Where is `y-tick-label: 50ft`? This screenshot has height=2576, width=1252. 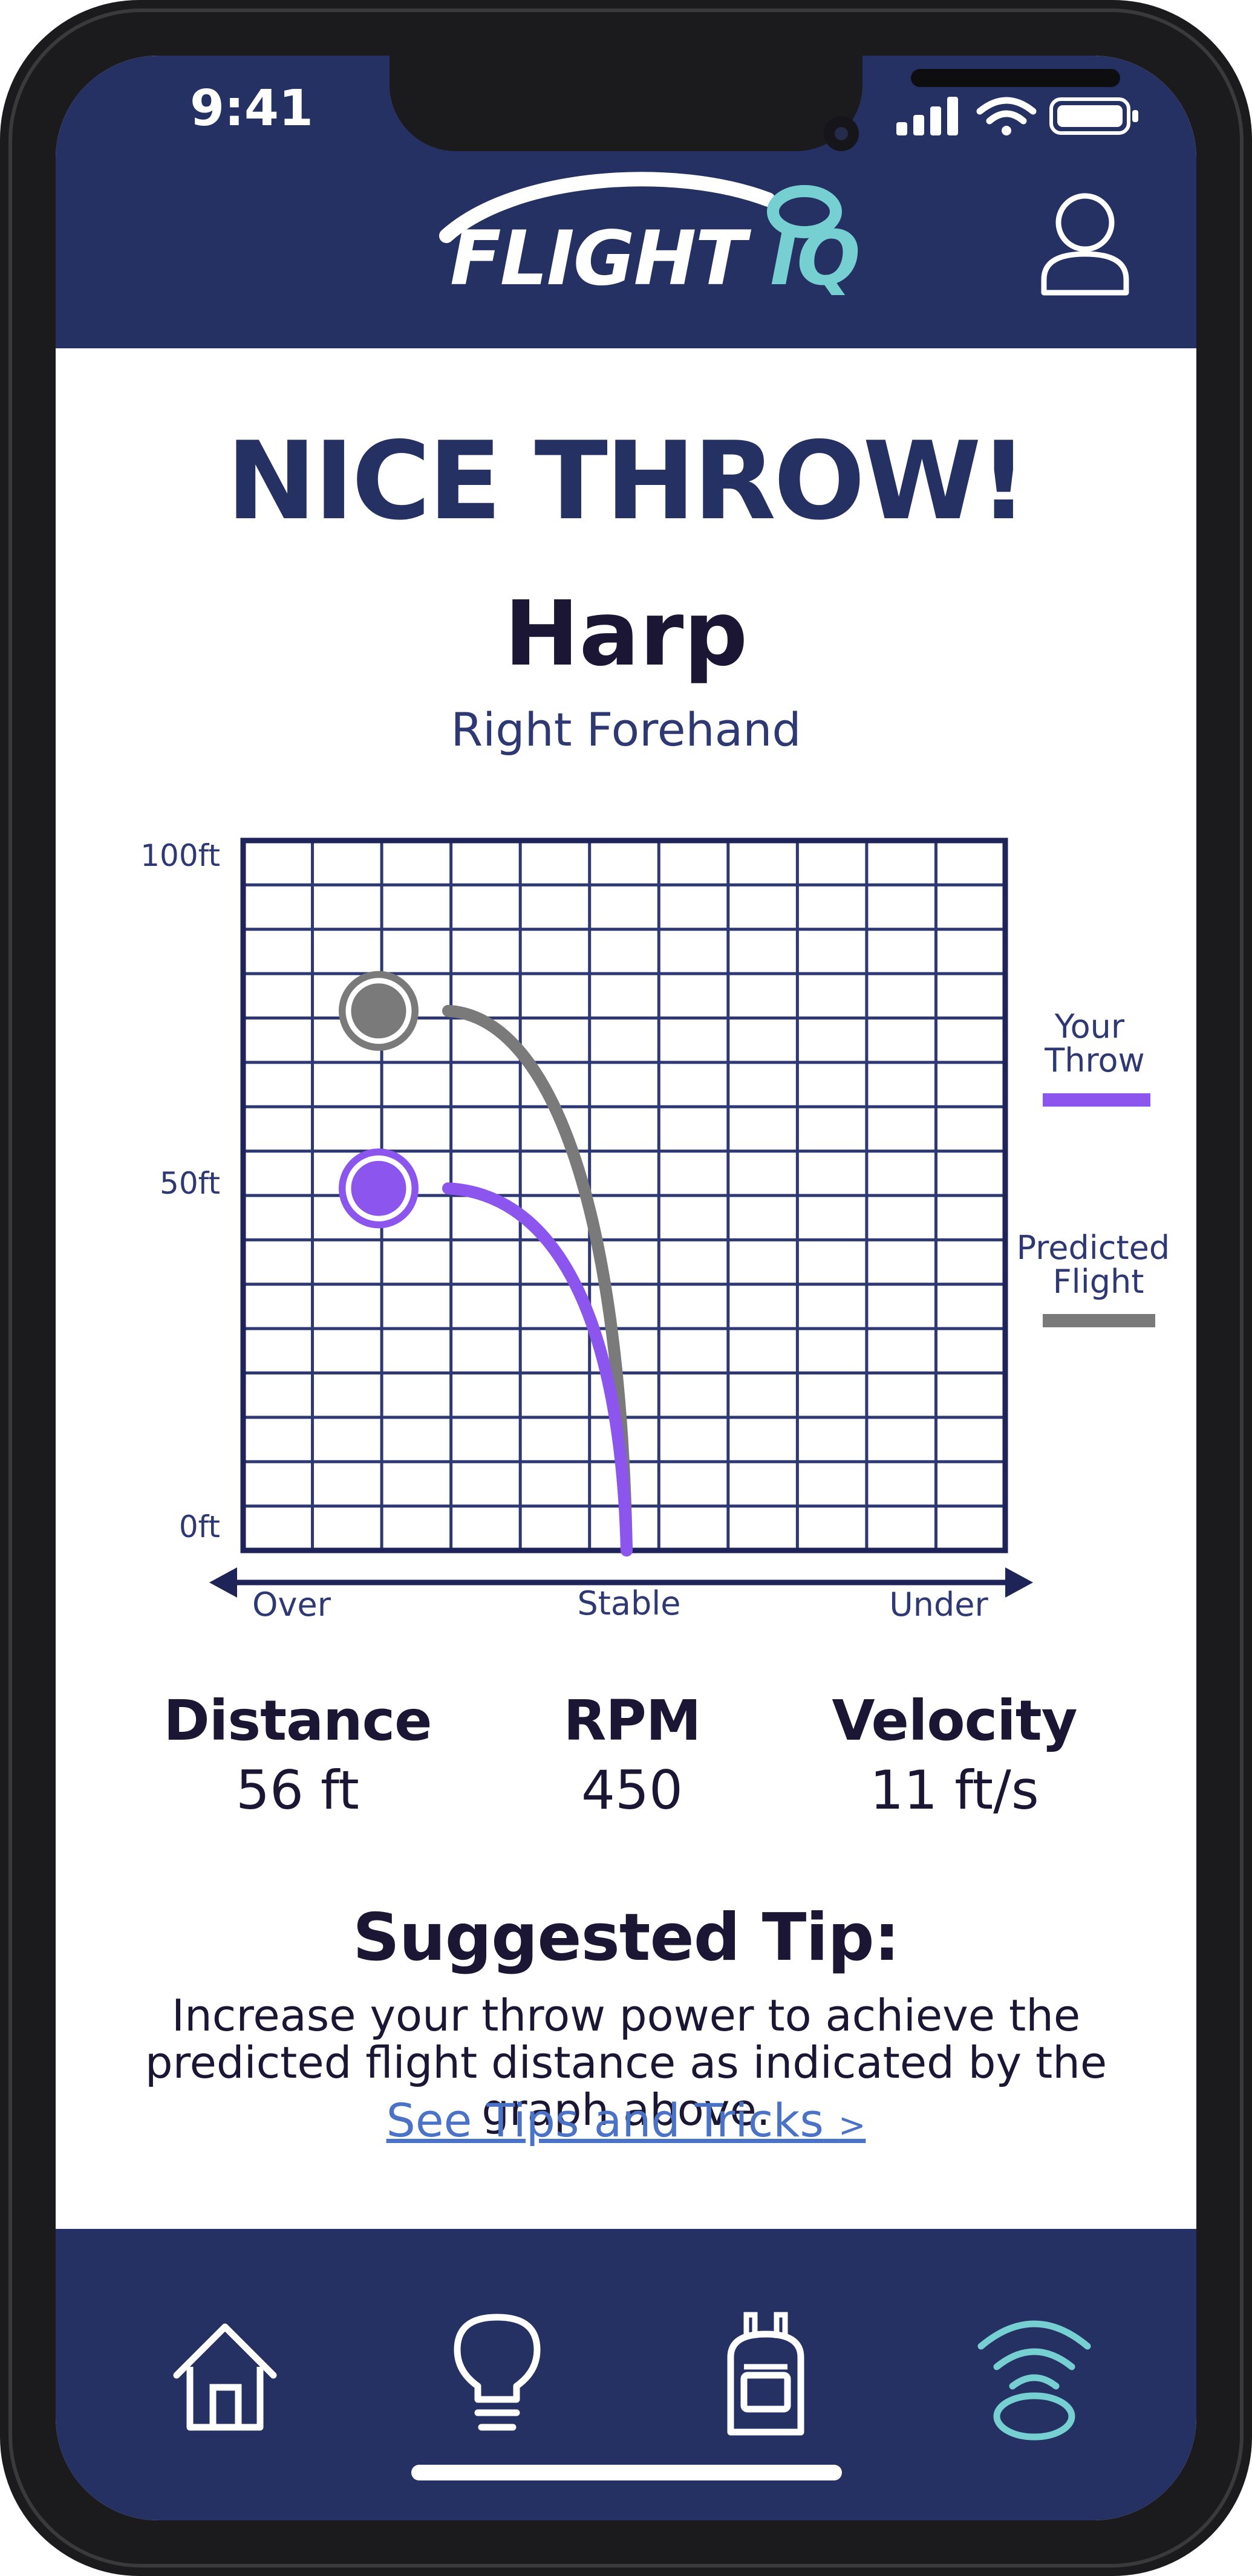
y-tick-label: 50ft is located at coordinates (190, 1183).